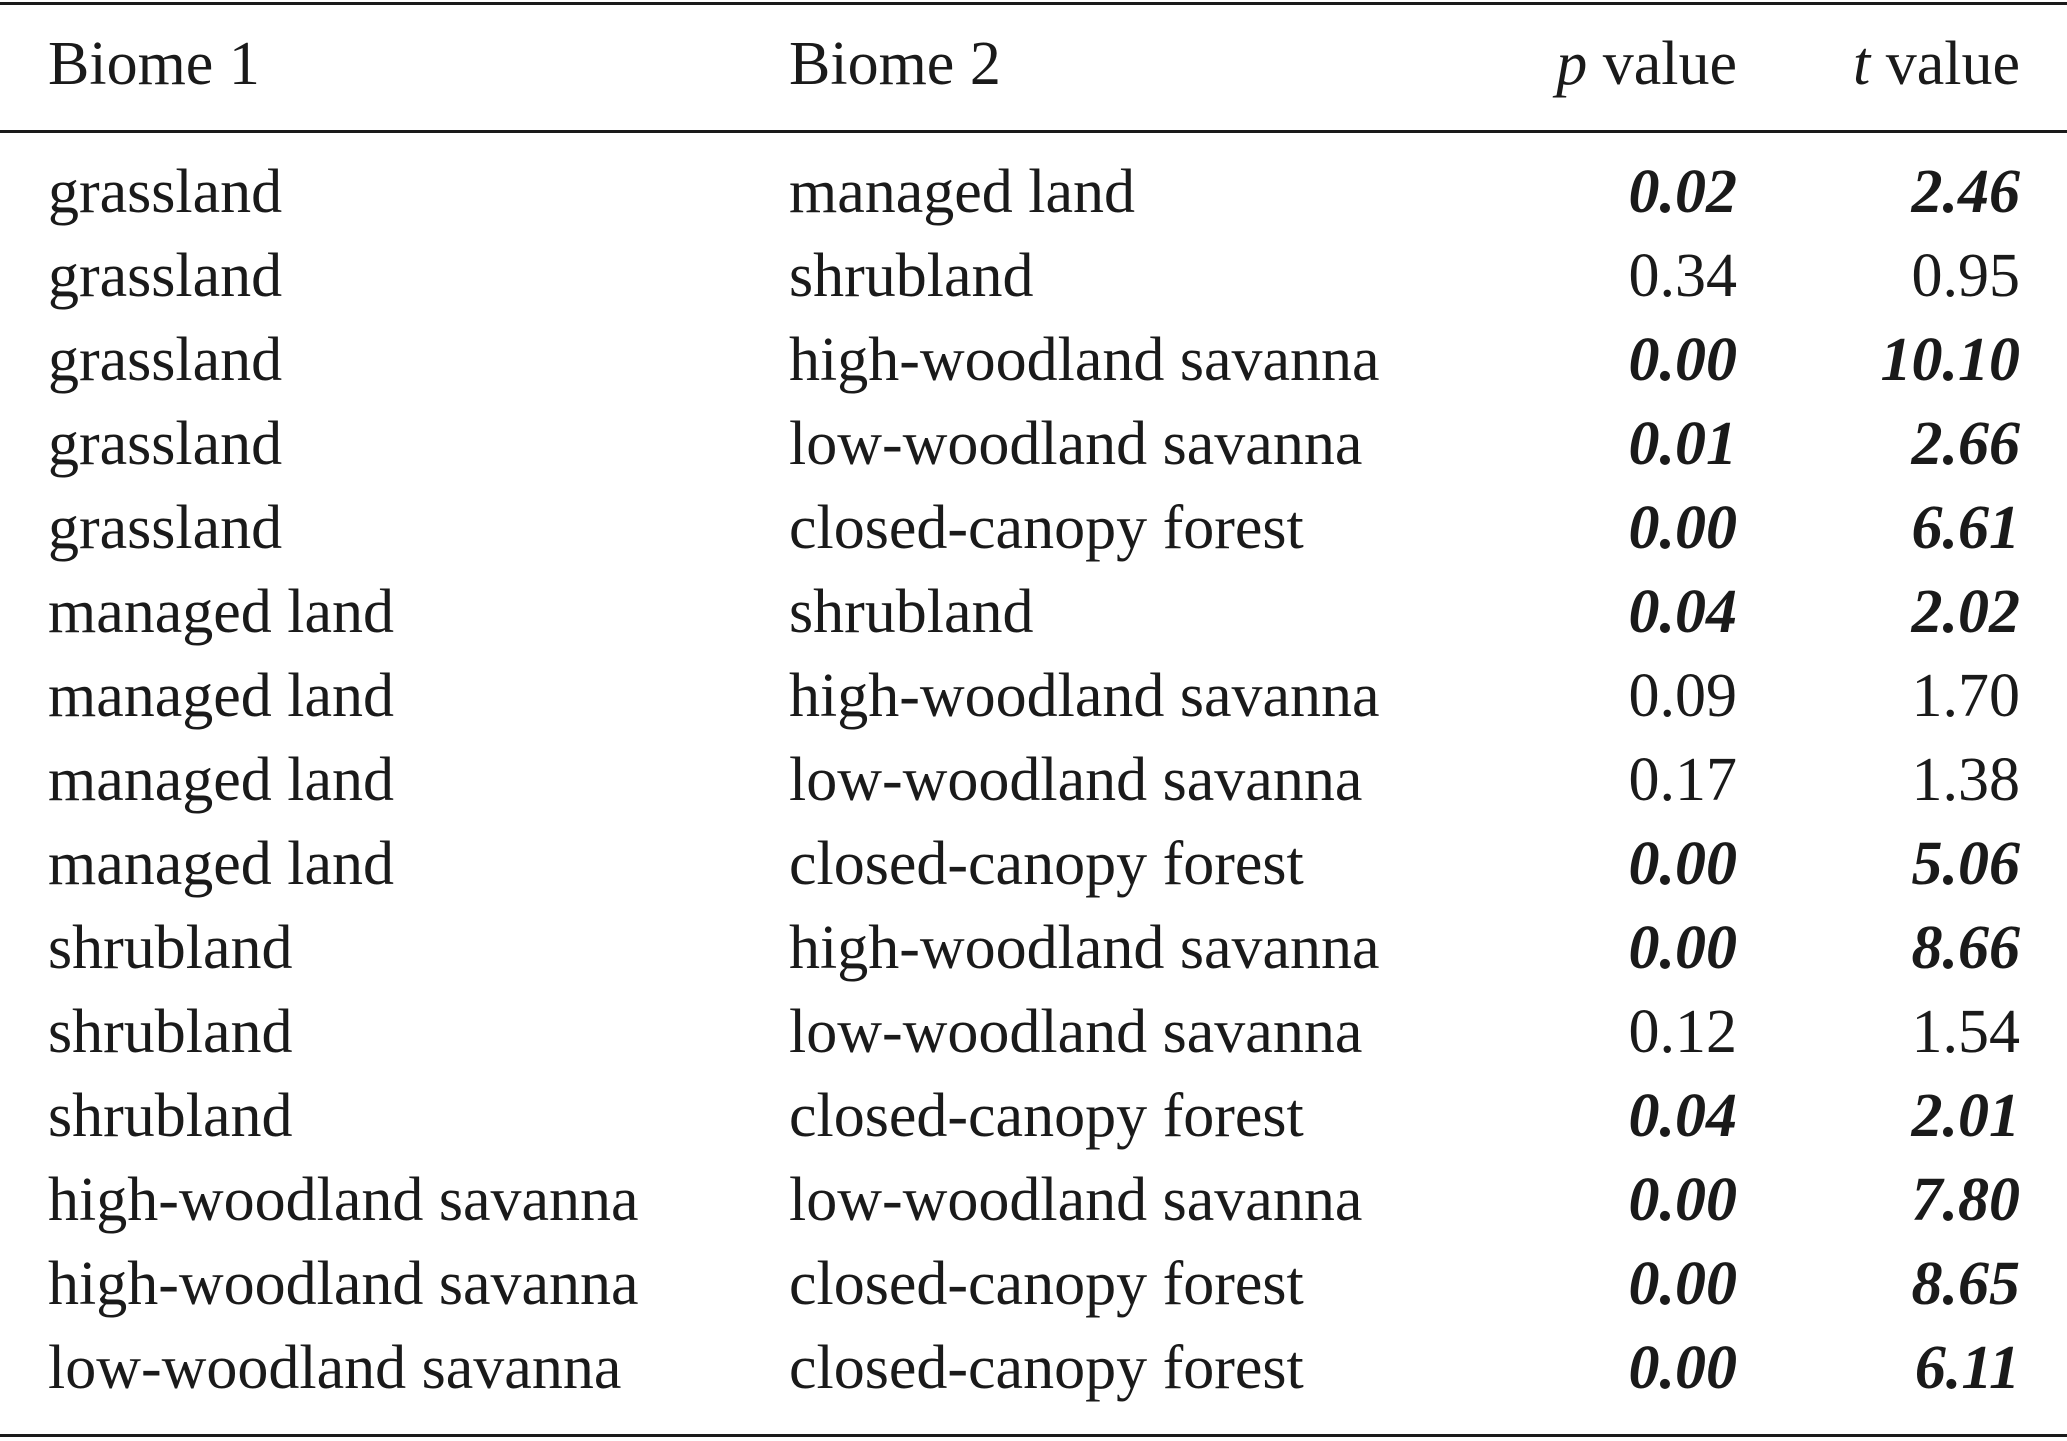 The image size is (2067, 1441). I want to click on header-biome2: Biome 2, so click(895, 64).